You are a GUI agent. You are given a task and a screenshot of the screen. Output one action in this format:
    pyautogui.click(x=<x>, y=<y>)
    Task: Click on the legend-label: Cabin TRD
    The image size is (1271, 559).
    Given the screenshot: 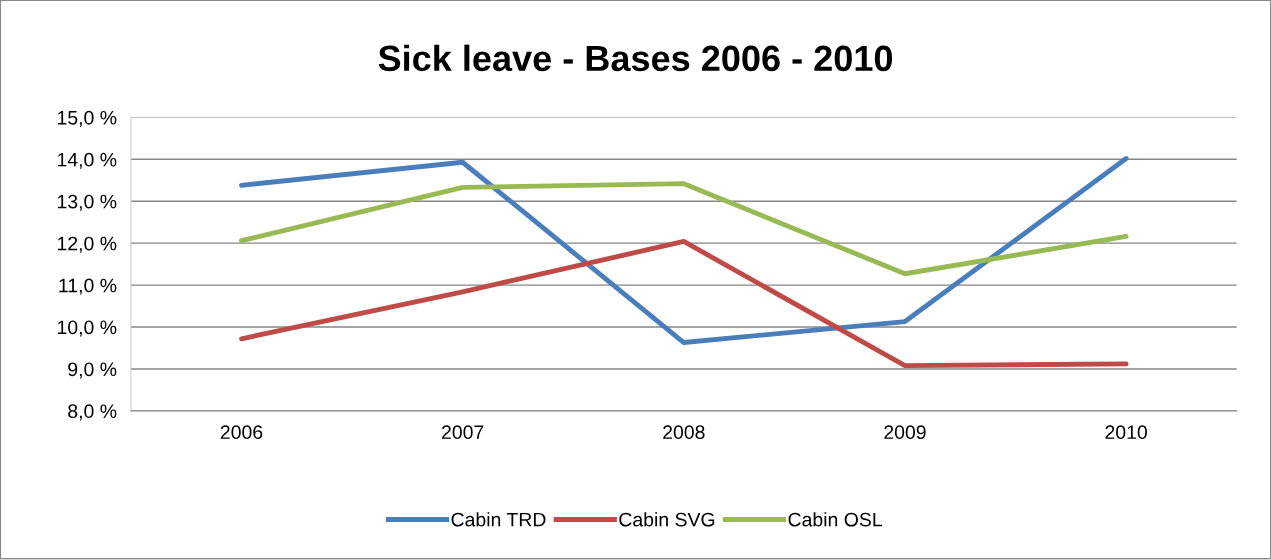 What is the action you would take?
    pyautogui.click(x=498, y=519)
    